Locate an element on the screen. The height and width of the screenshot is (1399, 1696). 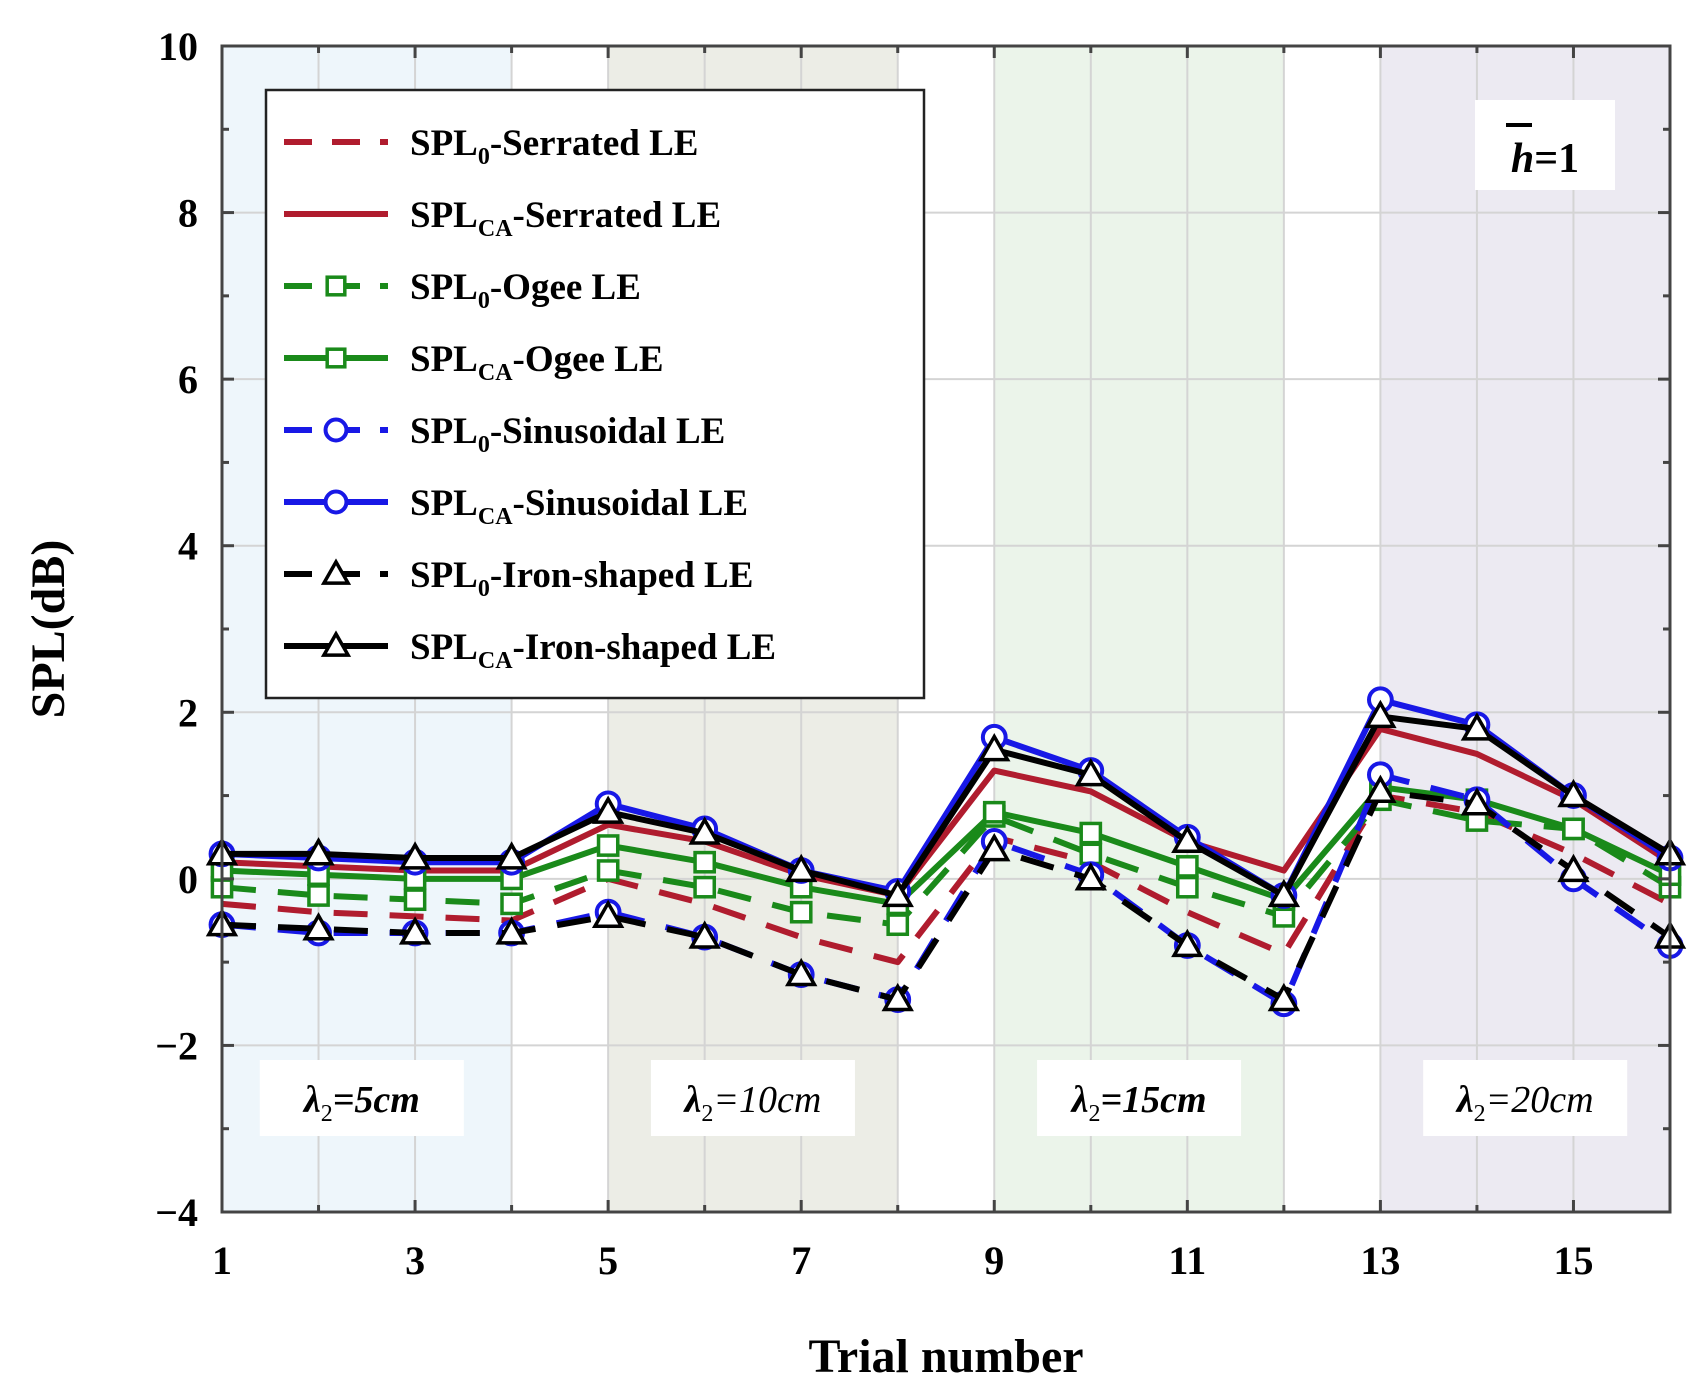
legend-entry-1: SPL0-Serrated LE is located at coordinates (491, 146).